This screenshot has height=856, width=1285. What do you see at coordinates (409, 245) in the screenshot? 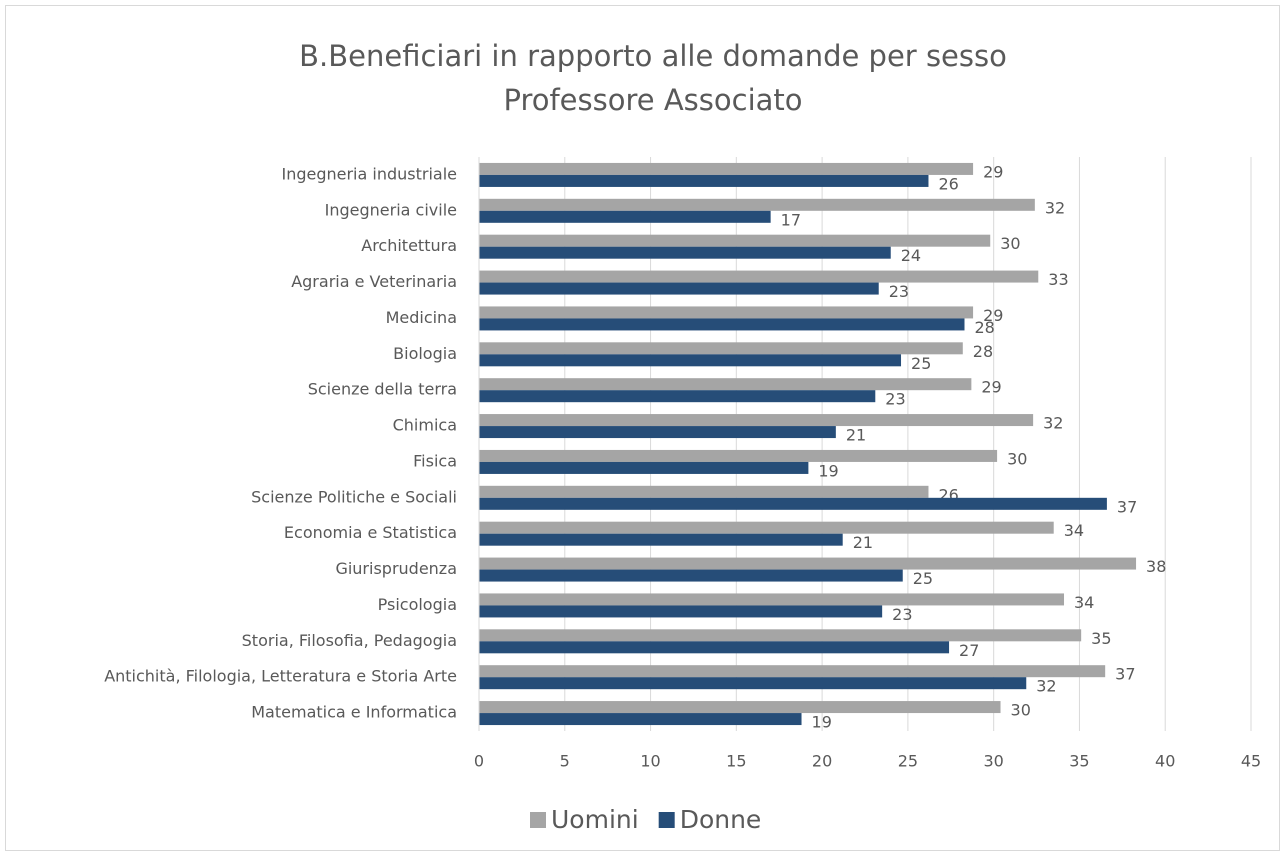
I see `y-tick-label: Architettura` at bounding box center [409, 245].